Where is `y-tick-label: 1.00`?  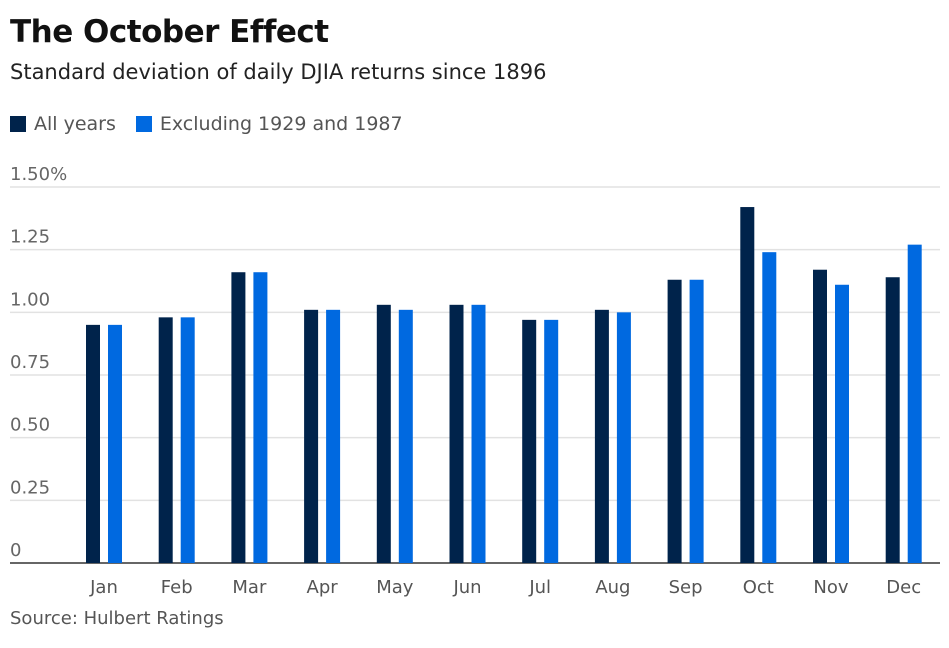
y-tick-label: 1.00 is located at coordinates (30, 299).